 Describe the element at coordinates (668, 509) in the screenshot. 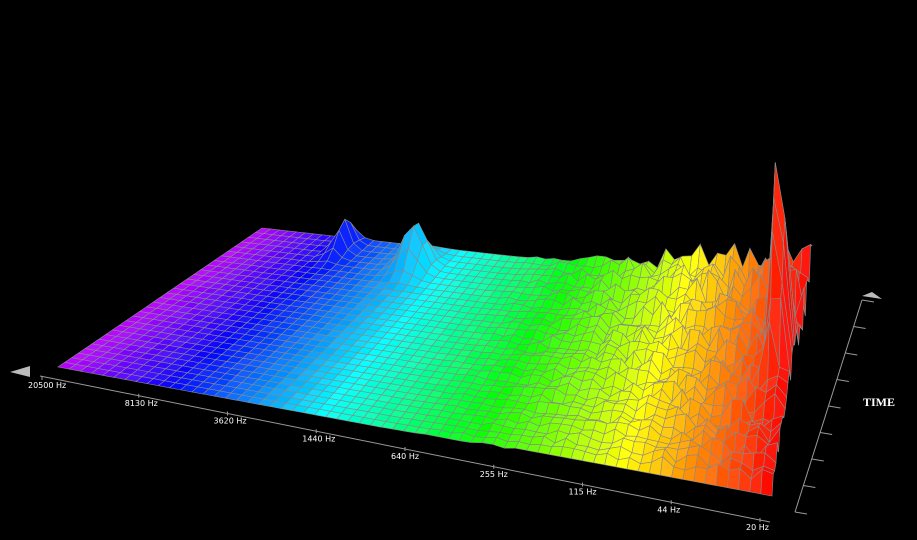

I see `frequency-label: 44 Hz` at that location.